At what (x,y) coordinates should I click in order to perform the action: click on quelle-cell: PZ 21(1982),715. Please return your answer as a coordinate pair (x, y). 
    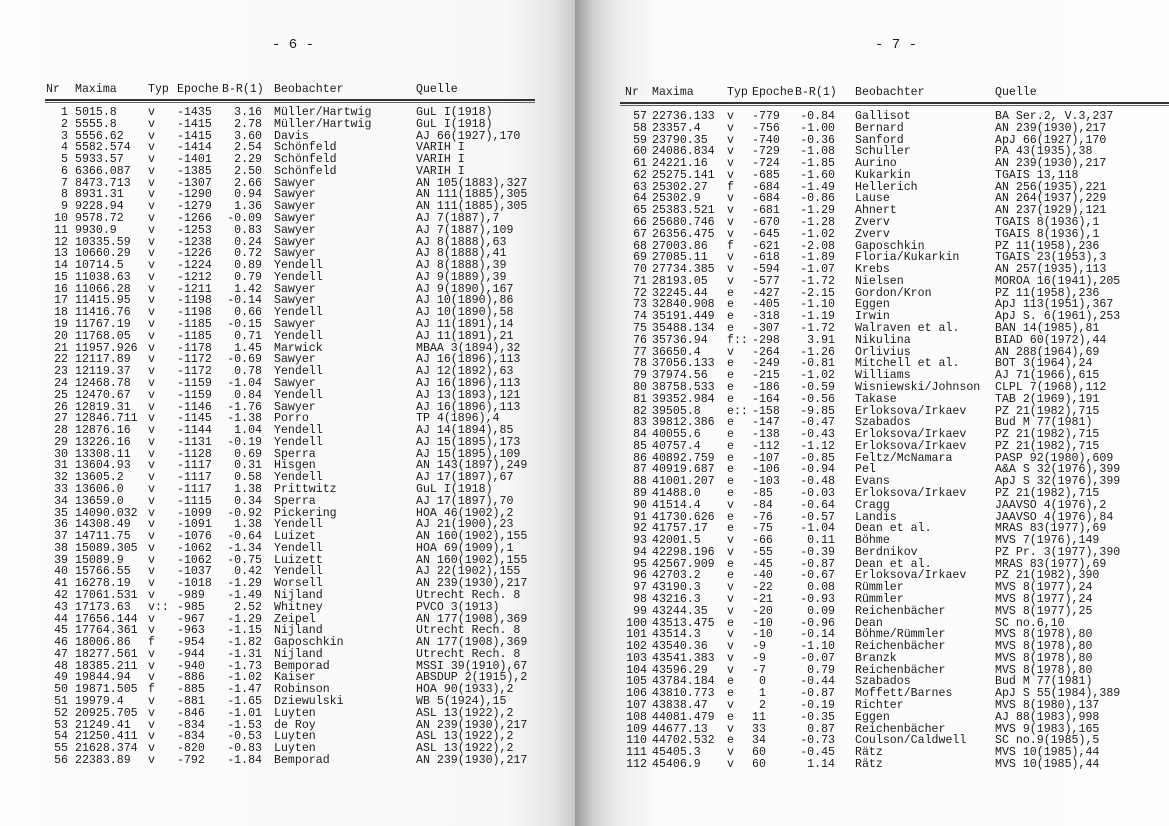
    Looking at the image, I should click on (1047, 493).